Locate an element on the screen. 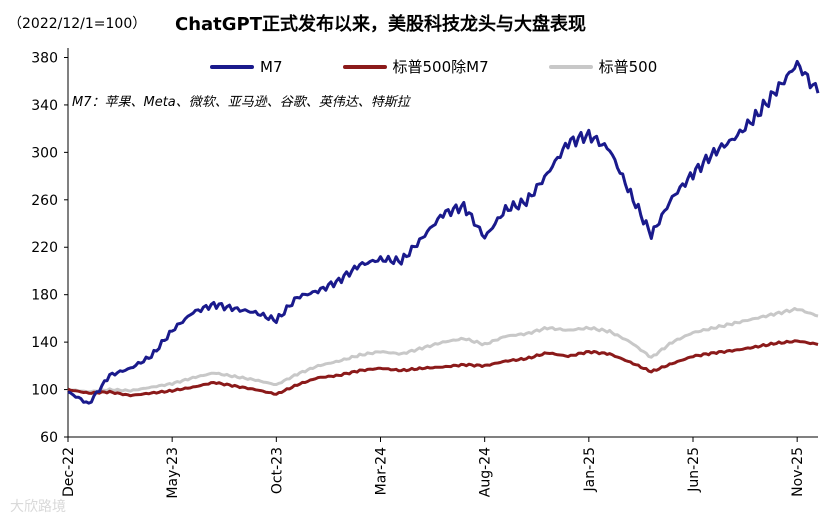 The image size is (828, 522). legend-item-m7: M7 is located at coordinates (246, 66).